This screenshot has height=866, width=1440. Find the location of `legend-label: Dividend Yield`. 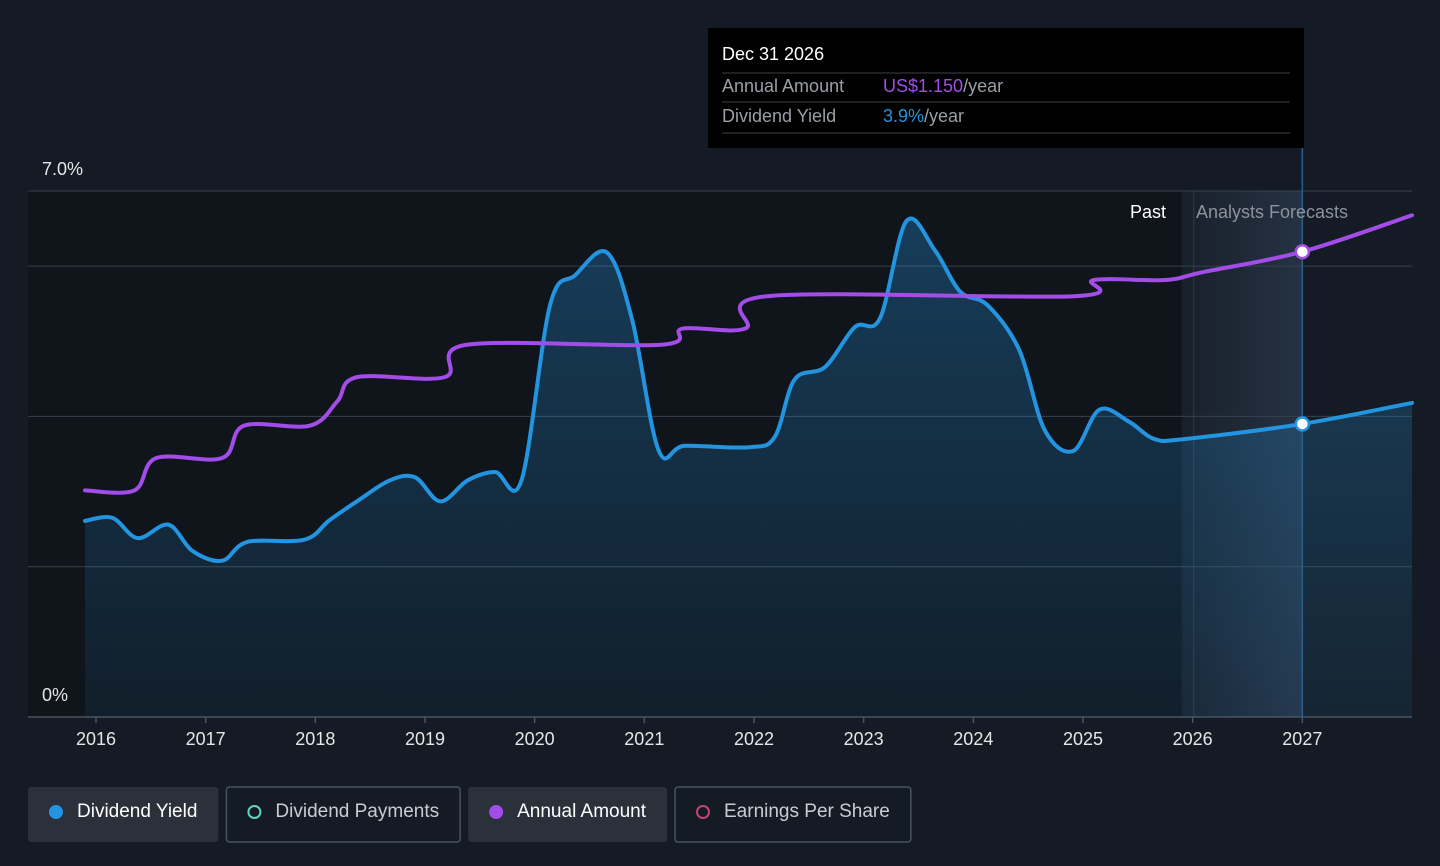

legend-label: Dividend Yield is located at coordinates (137, 811).